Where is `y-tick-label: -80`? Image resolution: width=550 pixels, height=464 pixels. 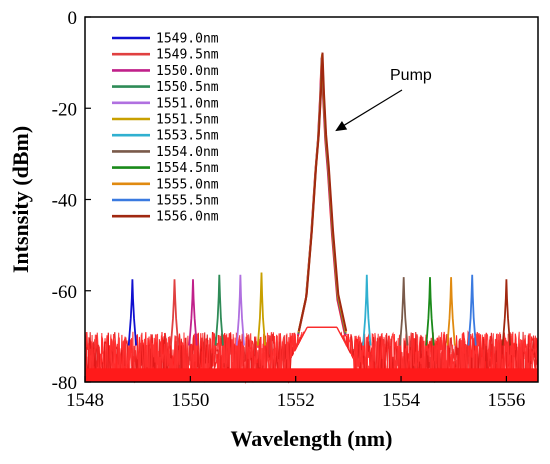
y-tick-label: -80 is located at coordinates (64, 383).